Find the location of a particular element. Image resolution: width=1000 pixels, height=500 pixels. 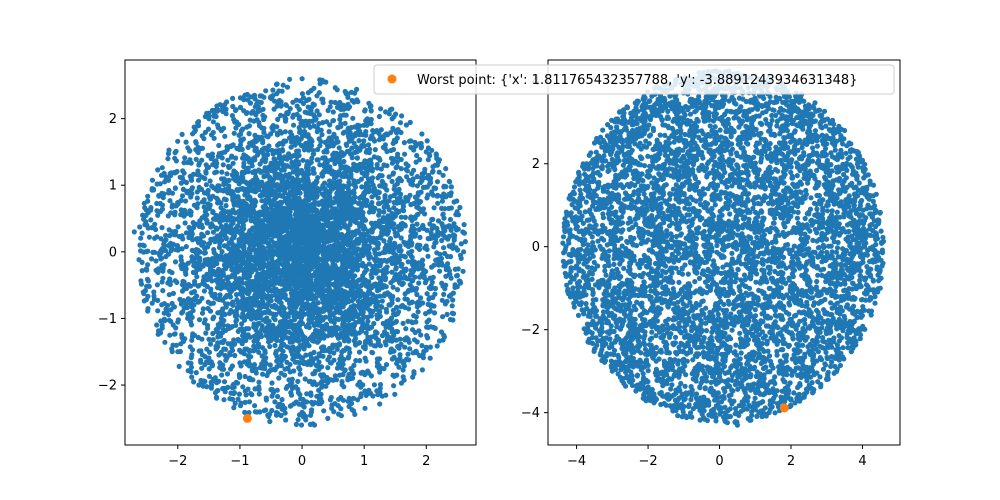

x-tick-label: 1 is located at coordinates (364, 461).